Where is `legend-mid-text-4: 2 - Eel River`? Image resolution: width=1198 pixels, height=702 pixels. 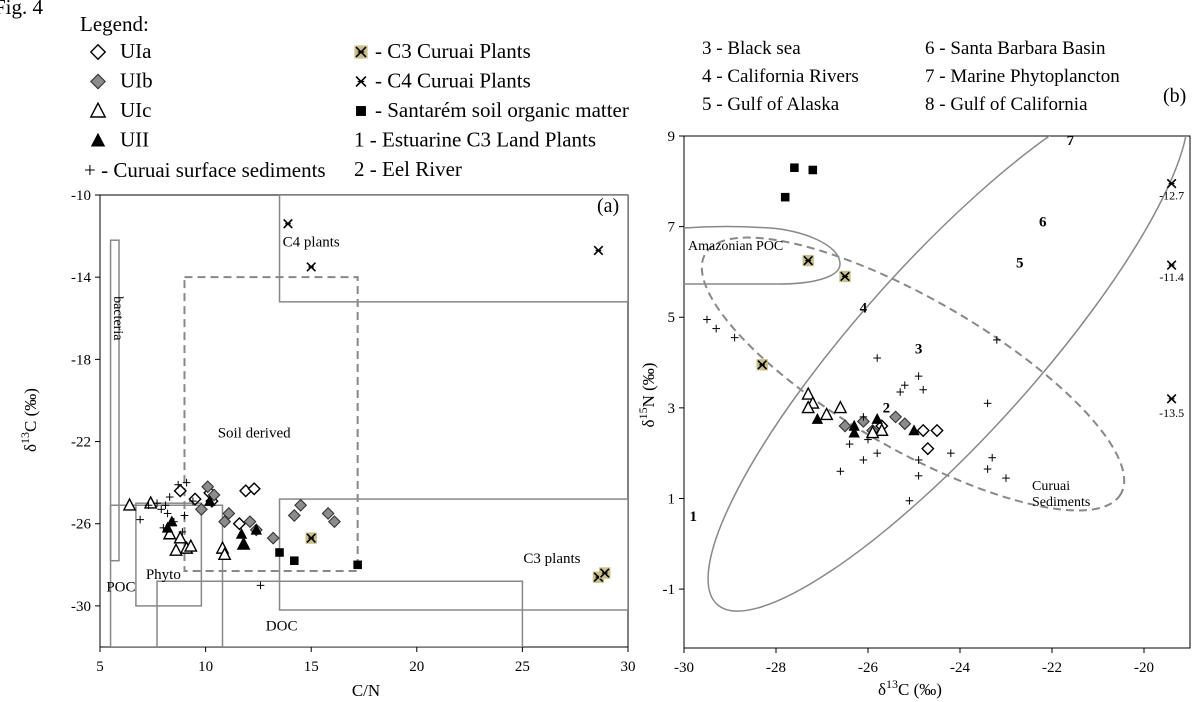
legend-mid-text-4: 2 - Eel River is located at coordinates (408, 169).